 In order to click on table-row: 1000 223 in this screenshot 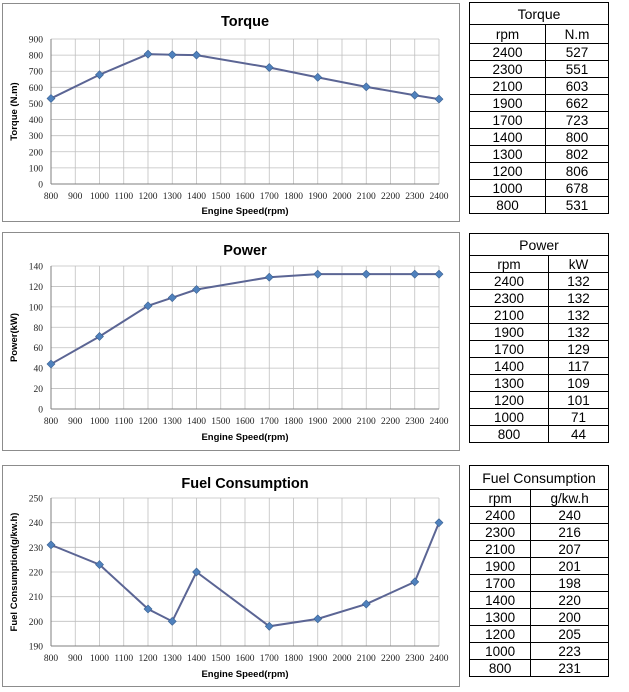, I will do `click(538, 651)`.